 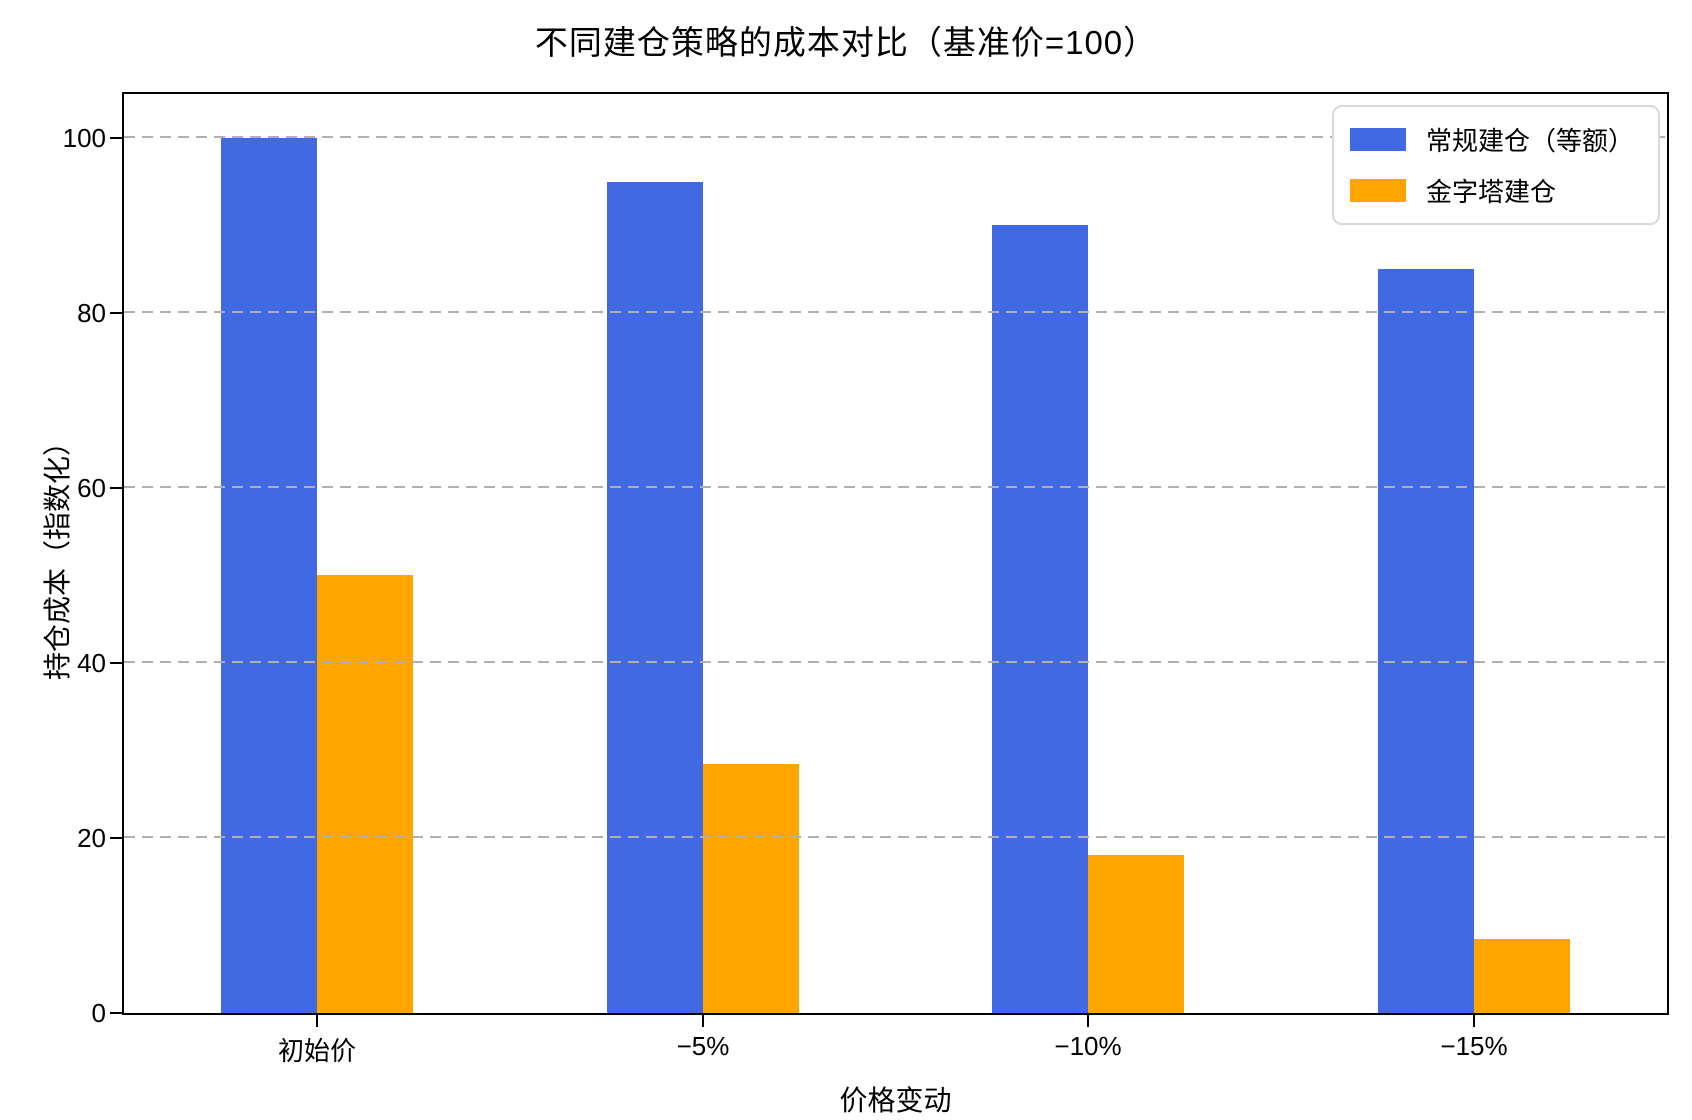 I want to click on y-tick-label: 40, so click(x=91, y=663).